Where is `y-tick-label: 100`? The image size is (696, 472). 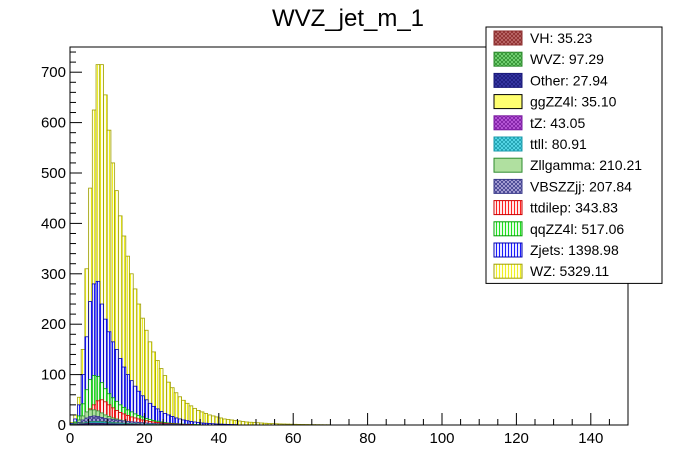
y-tick-label: 100 is located at coordinates (53, 375).